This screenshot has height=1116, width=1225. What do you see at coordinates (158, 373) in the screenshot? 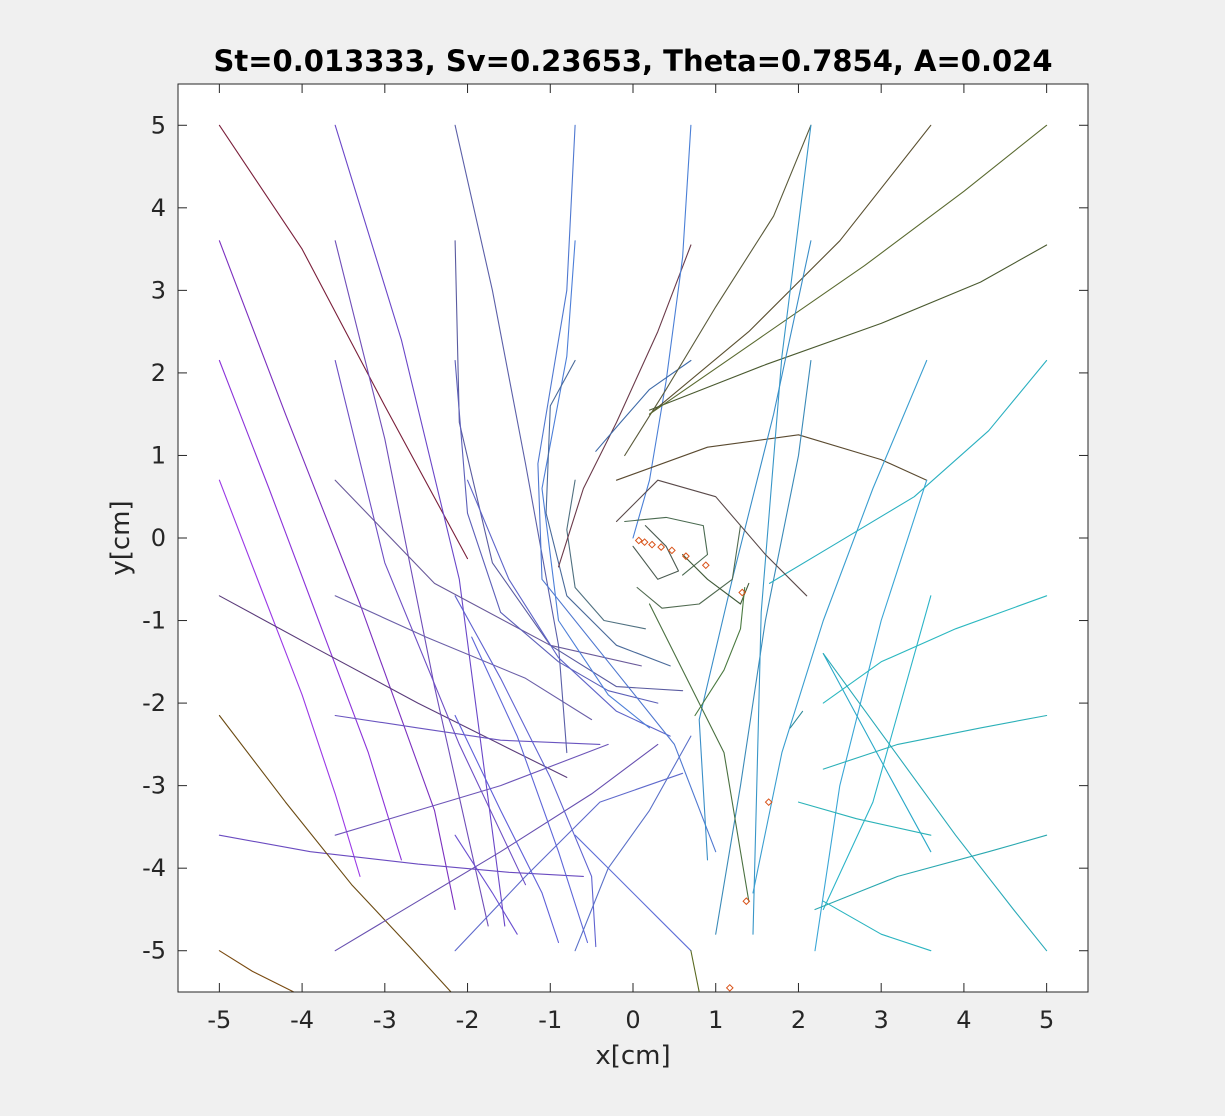
I see `y-tick-label: 2` at bounding box center [158, 373].